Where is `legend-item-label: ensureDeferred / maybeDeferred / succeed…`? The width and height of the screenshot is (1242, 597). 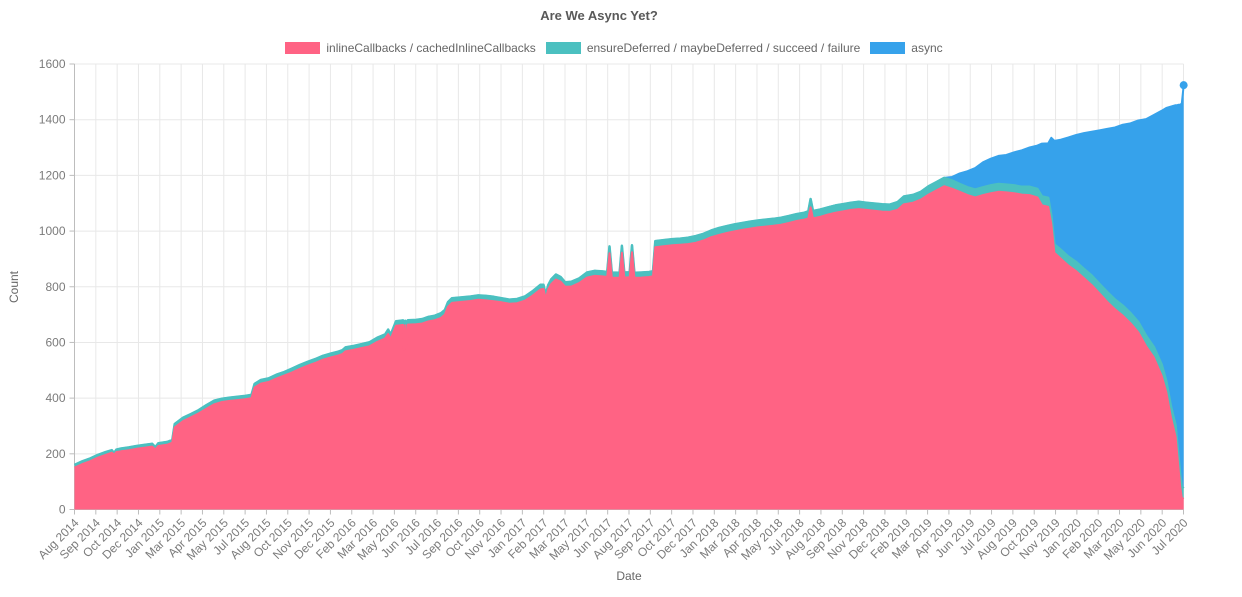
legend-item-label: ensureDeferred / maybeDeferred / succeed… is located at coordinates (723, 48).